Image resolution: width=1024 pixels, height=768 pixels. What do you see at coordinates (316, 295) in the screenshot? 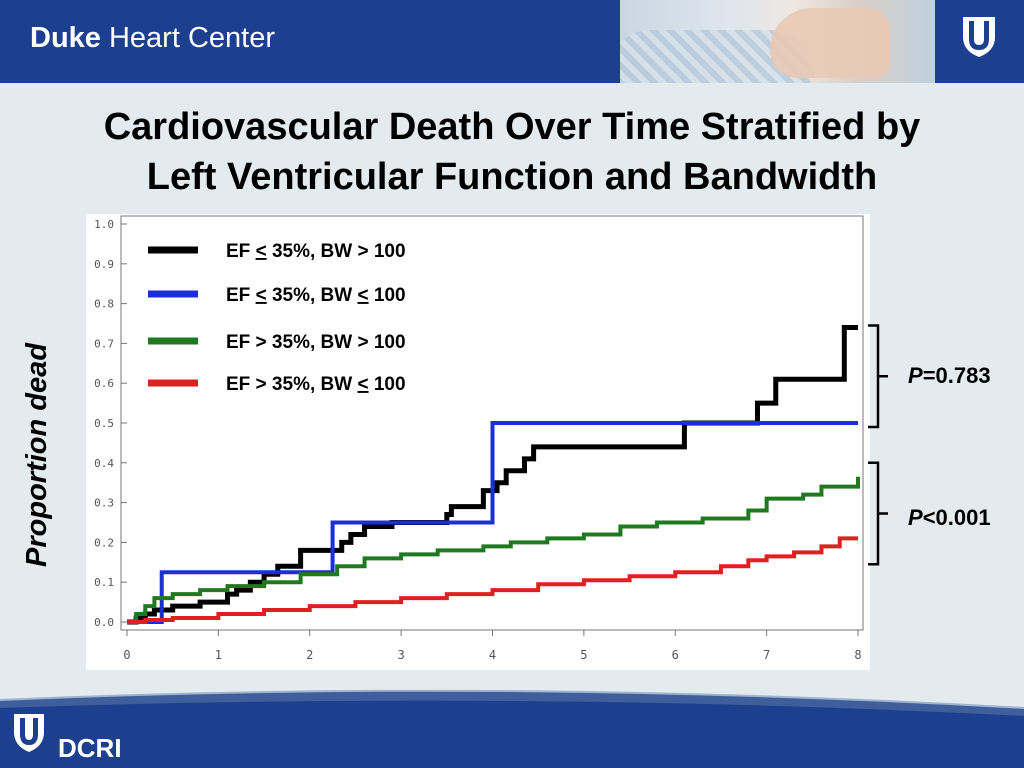
I see `legend-label: EF < 35%, BW < 100` at bounding box center [316, 295].